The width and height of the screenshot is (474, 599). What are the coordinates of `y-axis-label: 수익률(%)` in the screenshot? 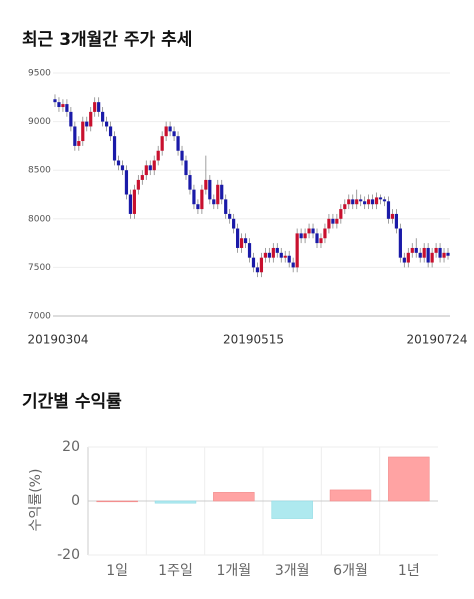 It's located at (36, 500).